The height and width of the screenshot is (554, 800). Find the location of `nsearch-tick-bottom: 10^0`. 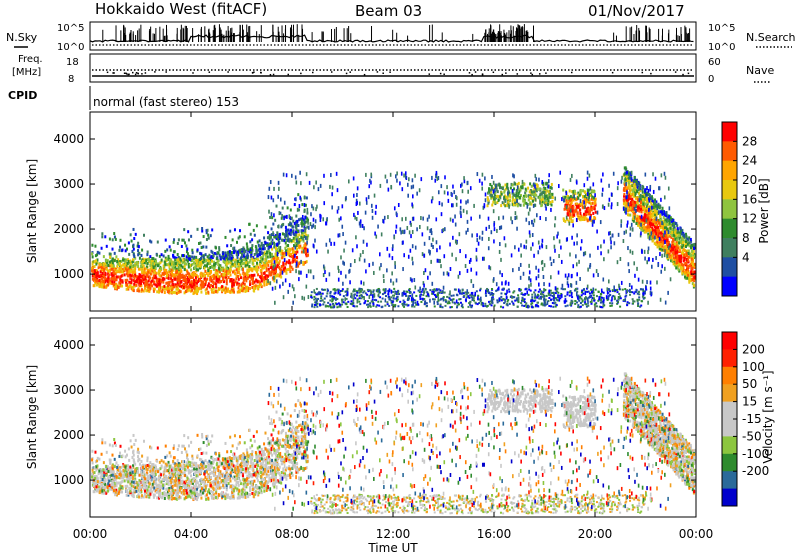

nsearch-tick-bottom: 10^0 is located at coordinates (721, 47).